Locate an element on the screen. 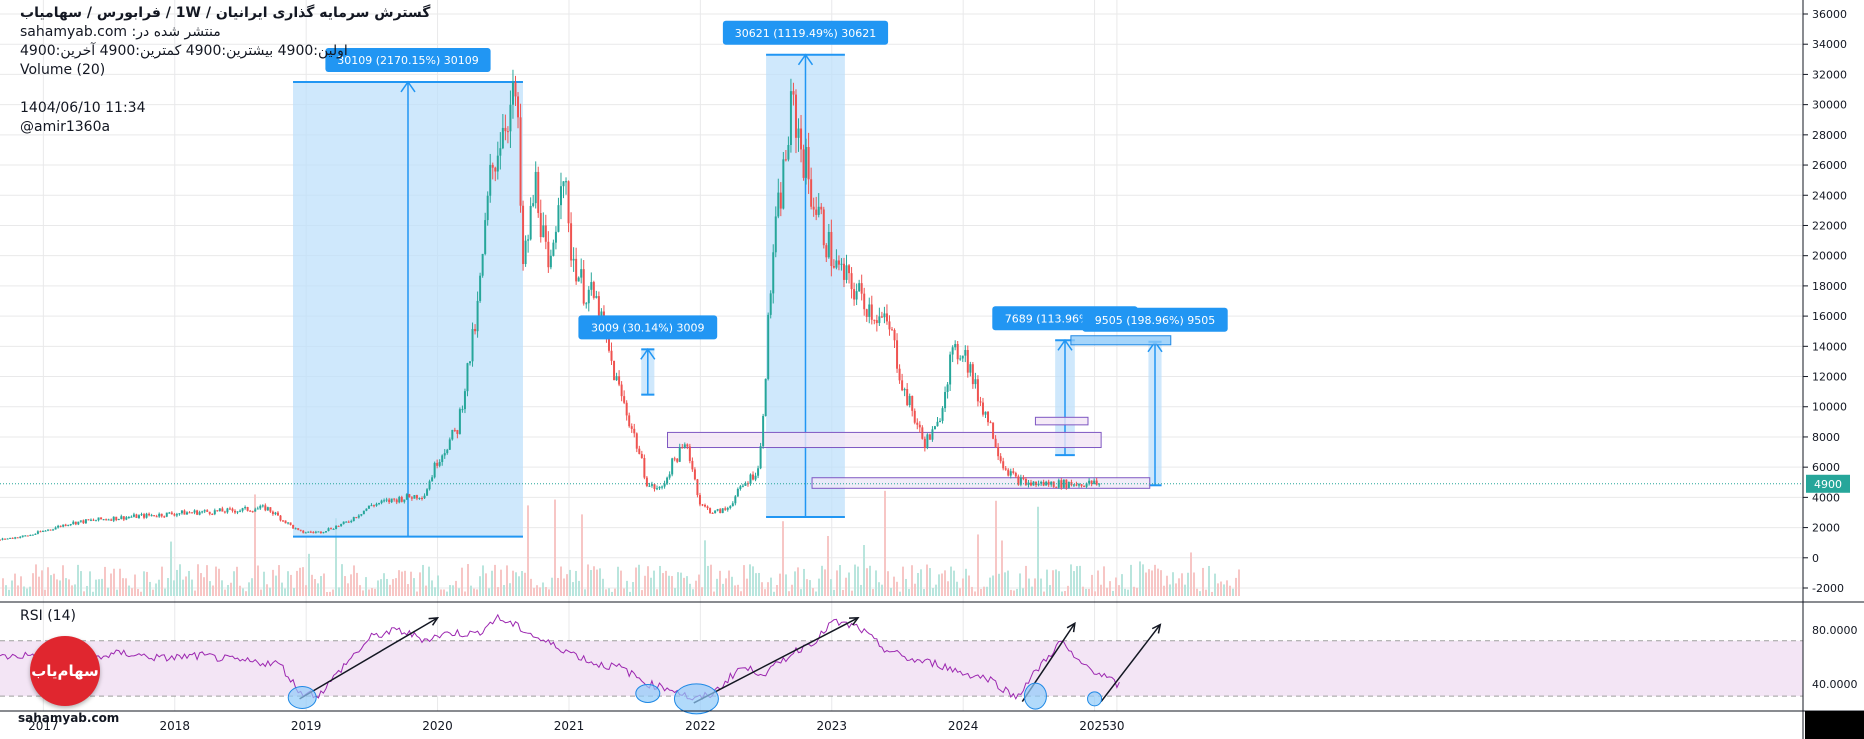 This screenshot has height=739, width=1864. y-tick-label: 36000 is located at coordinates (1829, 14).